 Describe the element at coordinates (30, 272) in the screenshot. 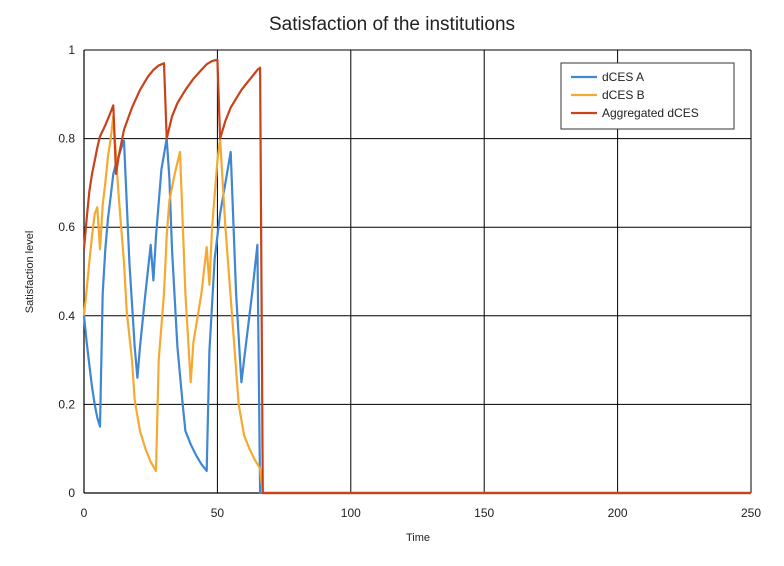

I see `y-axis-label: Satisfaction level` at that location.